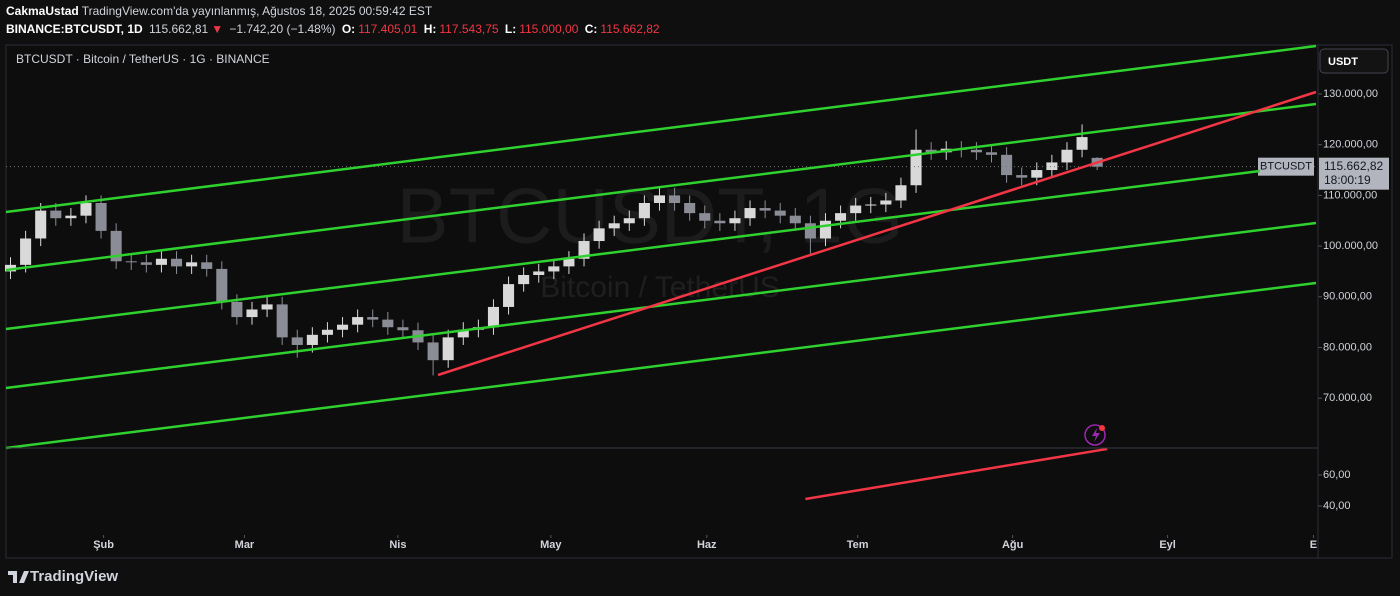 The image size is (1400, 596). I want to click on countdown-label: 18:00:19, so click(1347, 180).